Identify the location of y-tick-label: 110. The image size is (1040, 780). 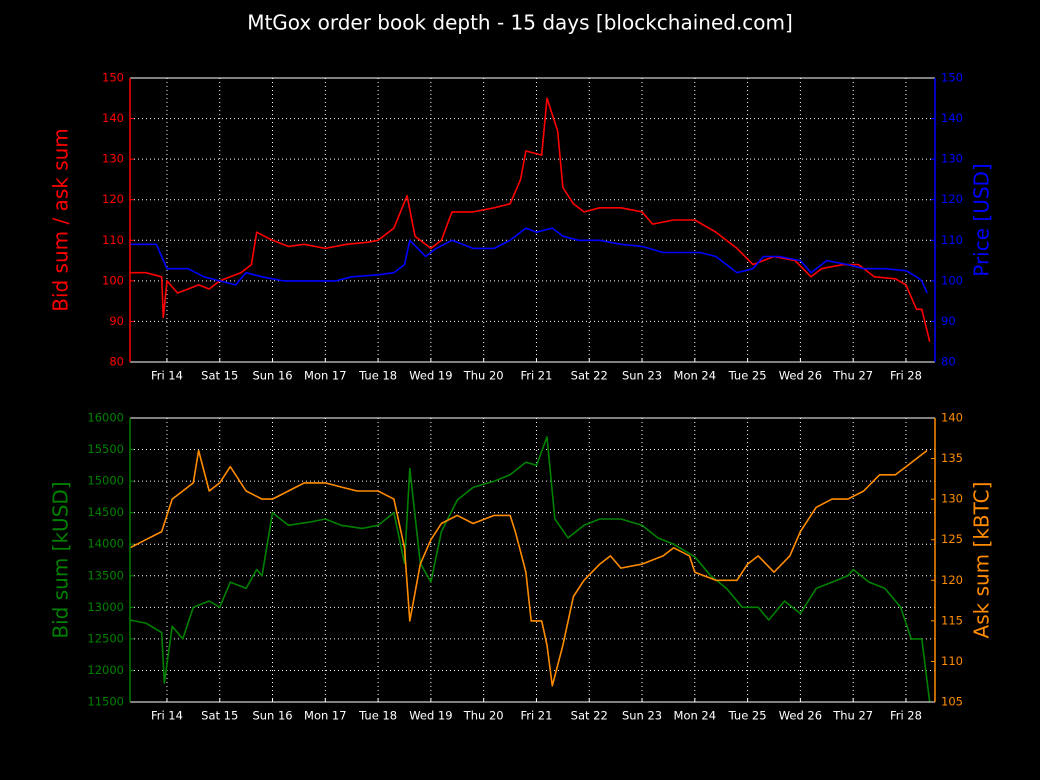
(113, 240).